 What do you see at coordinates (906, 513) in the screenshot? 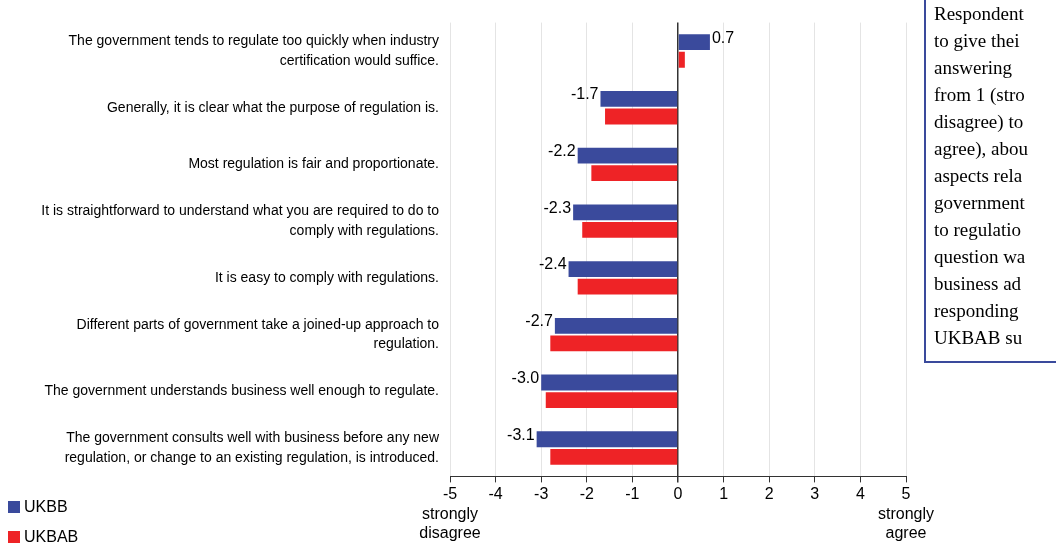
I see `x-tick-label: 5 strongly agree` at bounding box center [906, 513].